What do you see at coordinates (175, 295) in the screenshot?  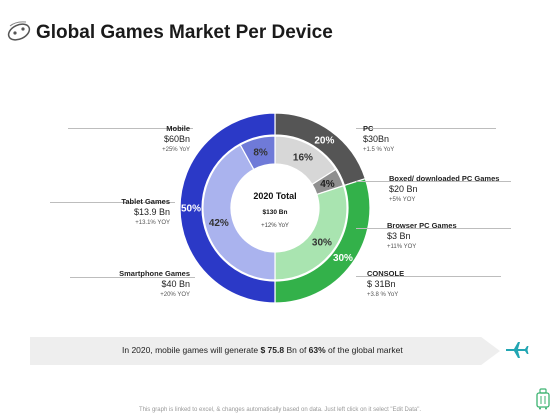 I see `segment-yoy: +20% YOY` at bounding box center [175, 295].